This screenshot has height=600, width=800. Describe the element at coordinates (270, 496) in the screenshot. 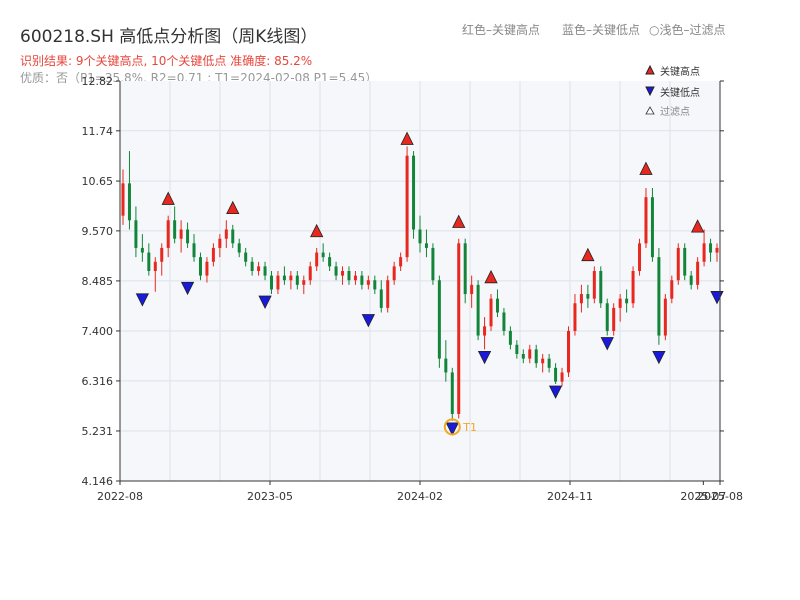

I see `x-tick-label: 2023-05` at that location.